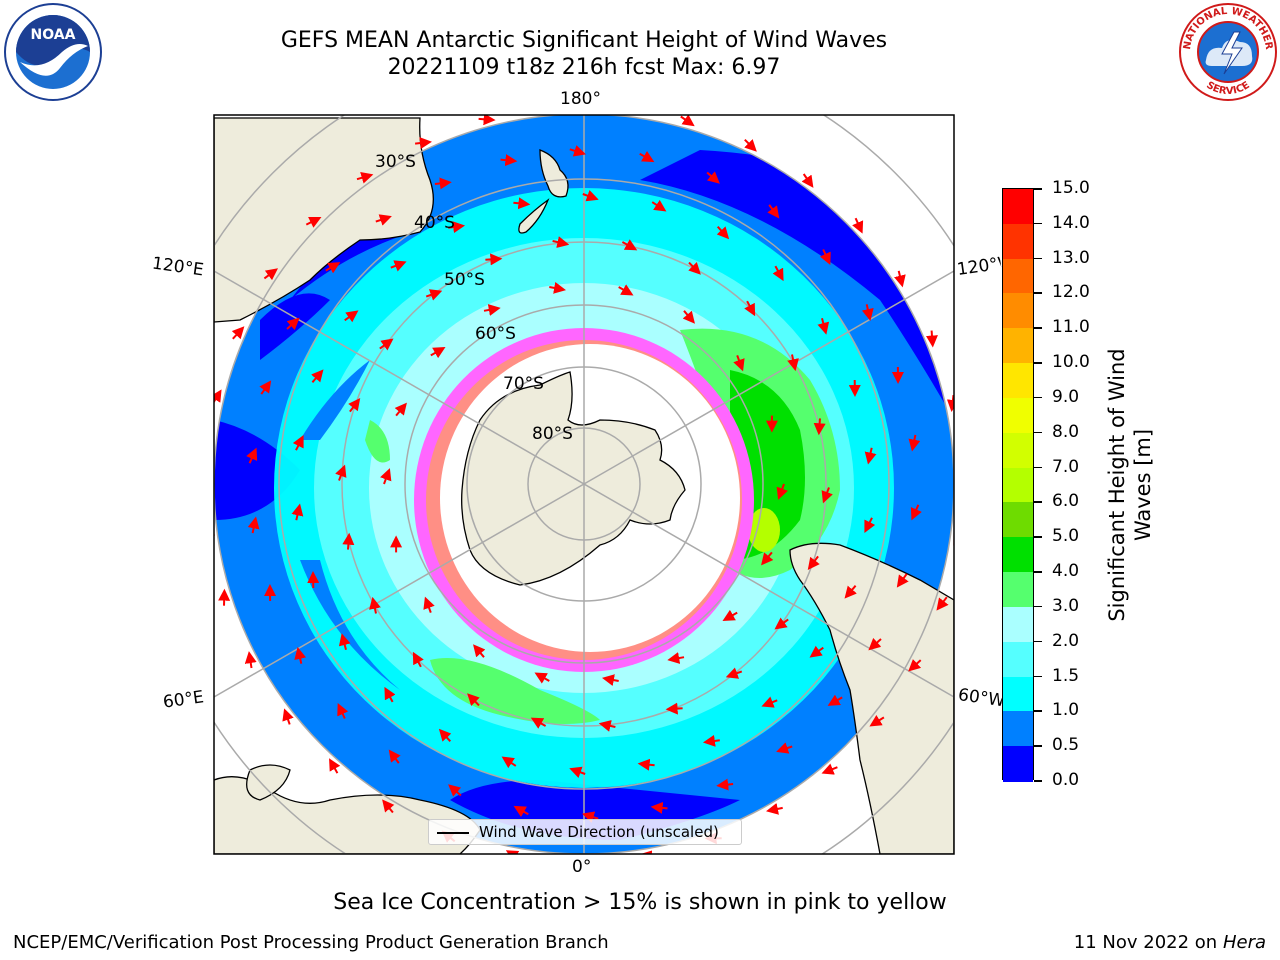 Image resolution: width=1280 pixels, height=960 pixels. What do you see at coordinates (1071, 257) in the screenshot?
I see `colorbar-tick-label: 13.0` at bounding box center [1071, 257].